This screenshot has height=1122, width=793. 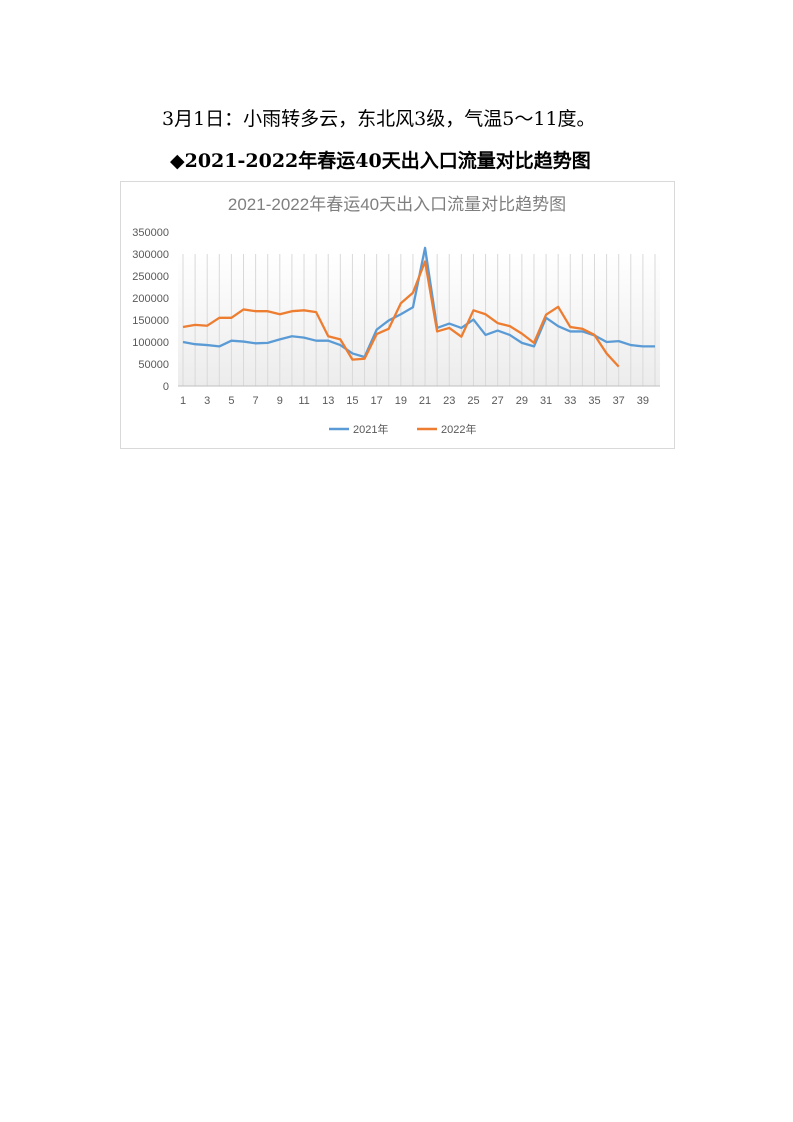 I want to click on x-tick-label: 35, so click(x=594, y=401).